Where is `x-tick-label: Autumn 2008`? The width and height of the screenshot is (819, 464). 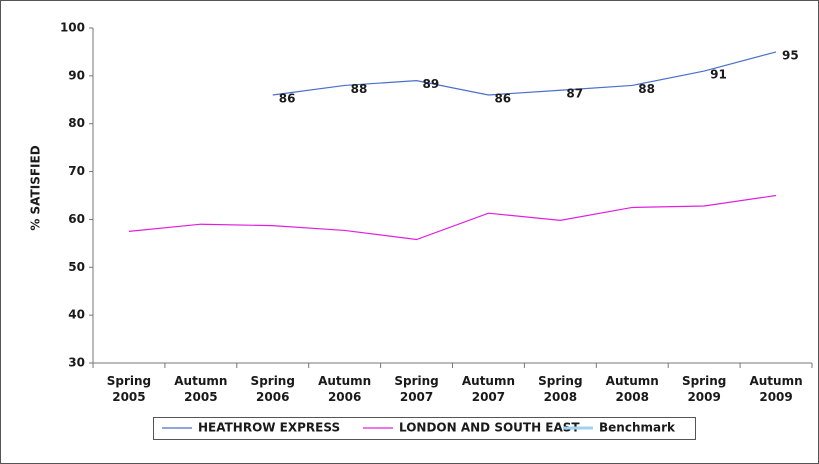
x-tick-label: Autumn 2008 is located at coordinates (632, 389).